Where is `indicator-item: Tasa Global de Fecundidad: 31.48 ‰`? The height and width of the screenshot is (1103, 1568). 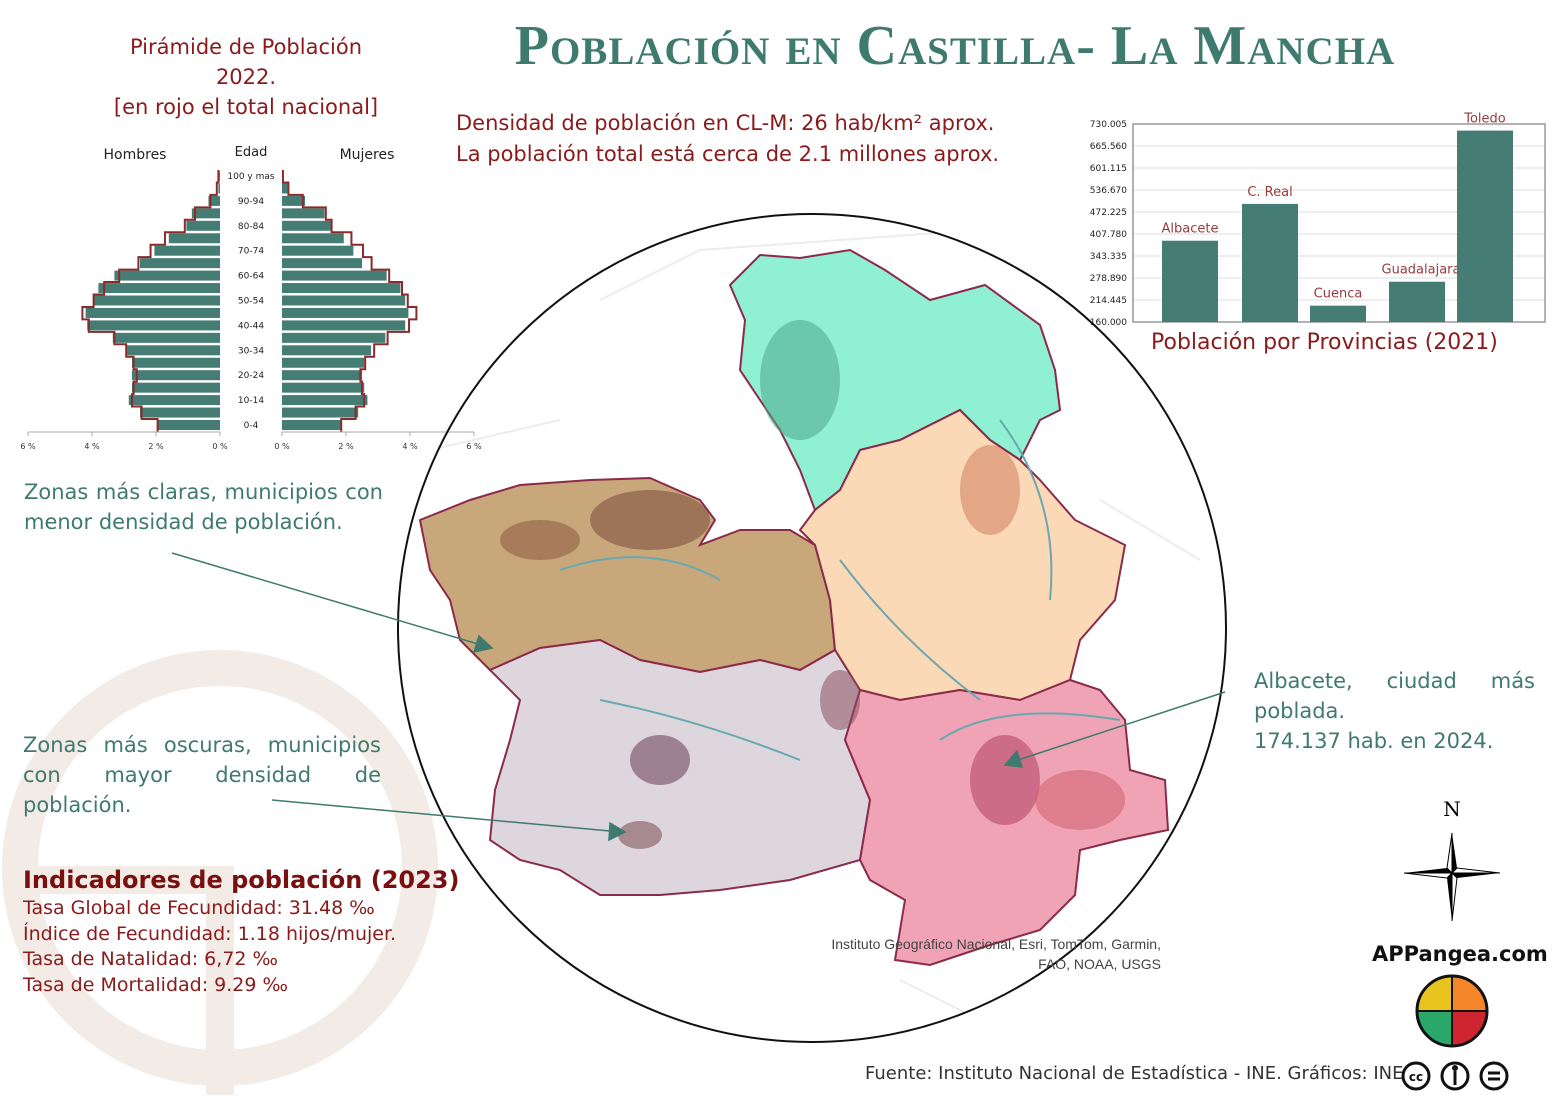 indicator-item: Tasa Global de Fecundidad: 31.48 ‰ is located at coordinates (199, 908).